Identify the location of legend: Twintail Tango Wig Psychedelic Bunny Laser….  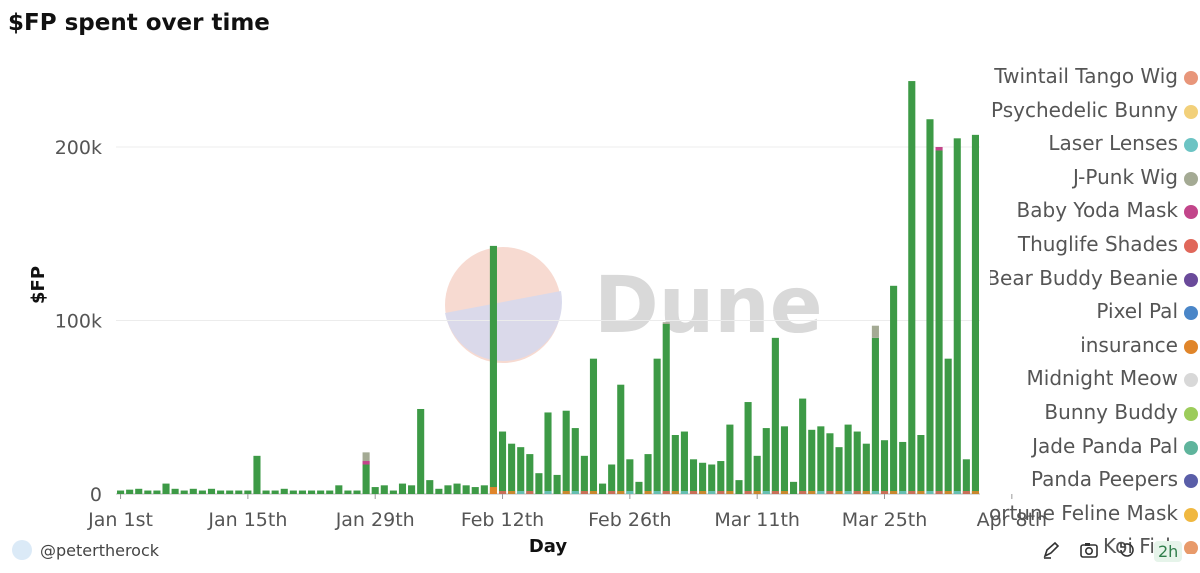
(1095, 309).